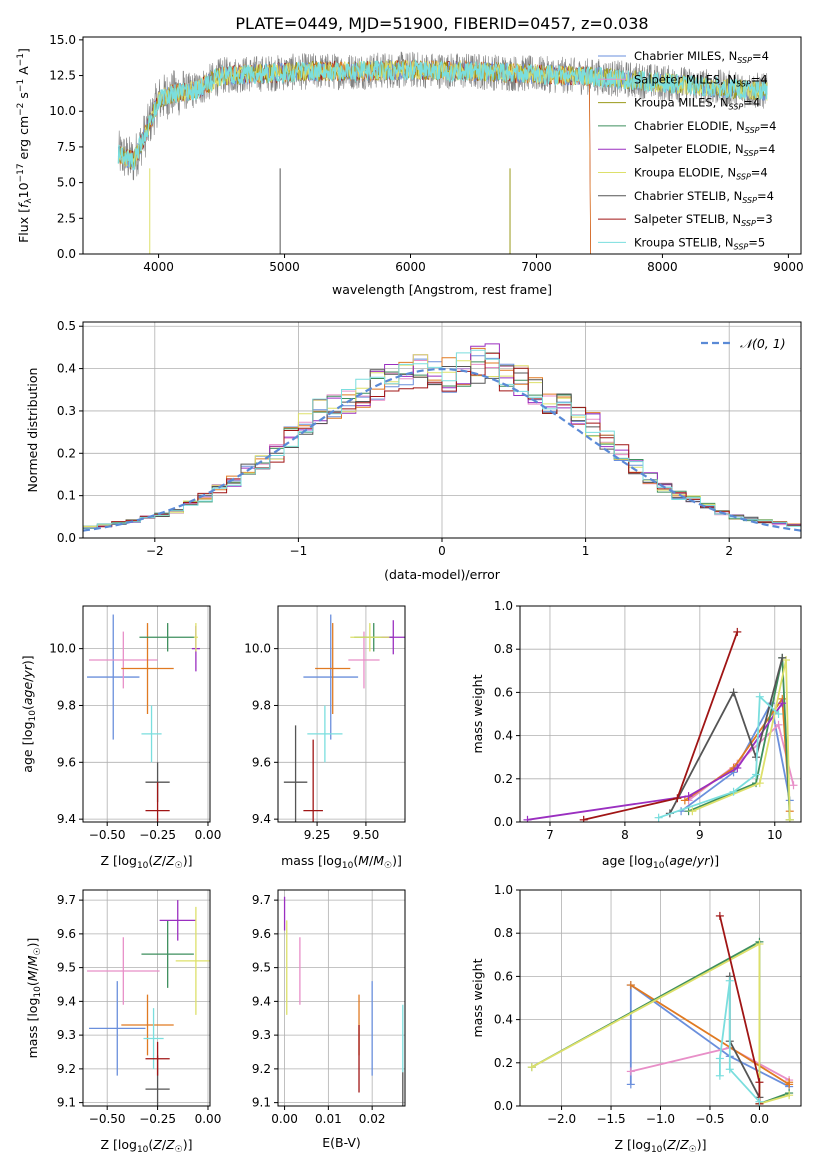 This screenshot has width=819, height=1170. I want to click on x-tick-label: 0.00, so click(208, 1119).